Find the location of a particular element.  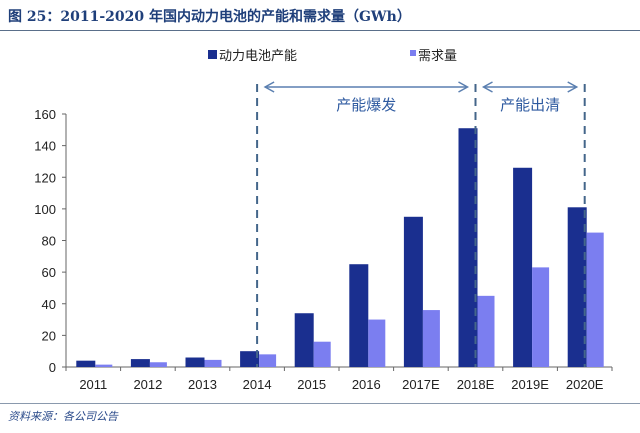

x-tick-label: 2017E is located at coordinates (421, 384).